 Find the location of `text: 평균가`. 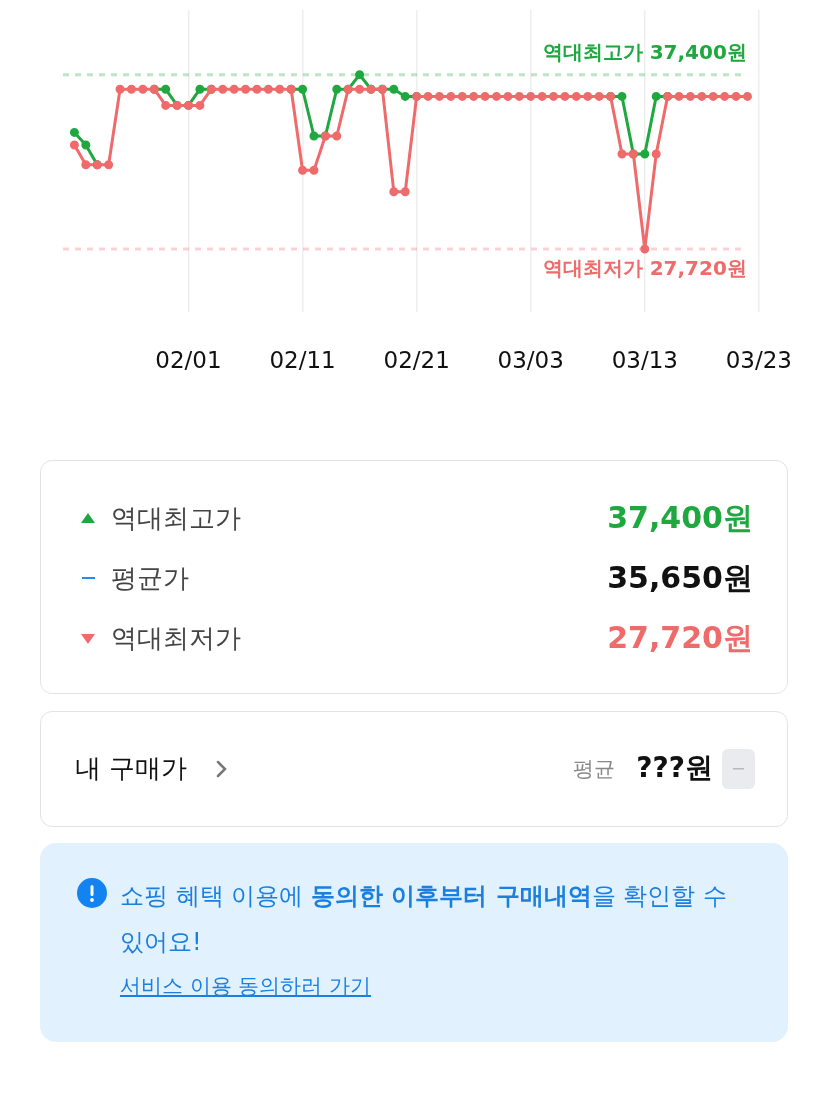

text: 평균가 is located at coordinates (150, 578).